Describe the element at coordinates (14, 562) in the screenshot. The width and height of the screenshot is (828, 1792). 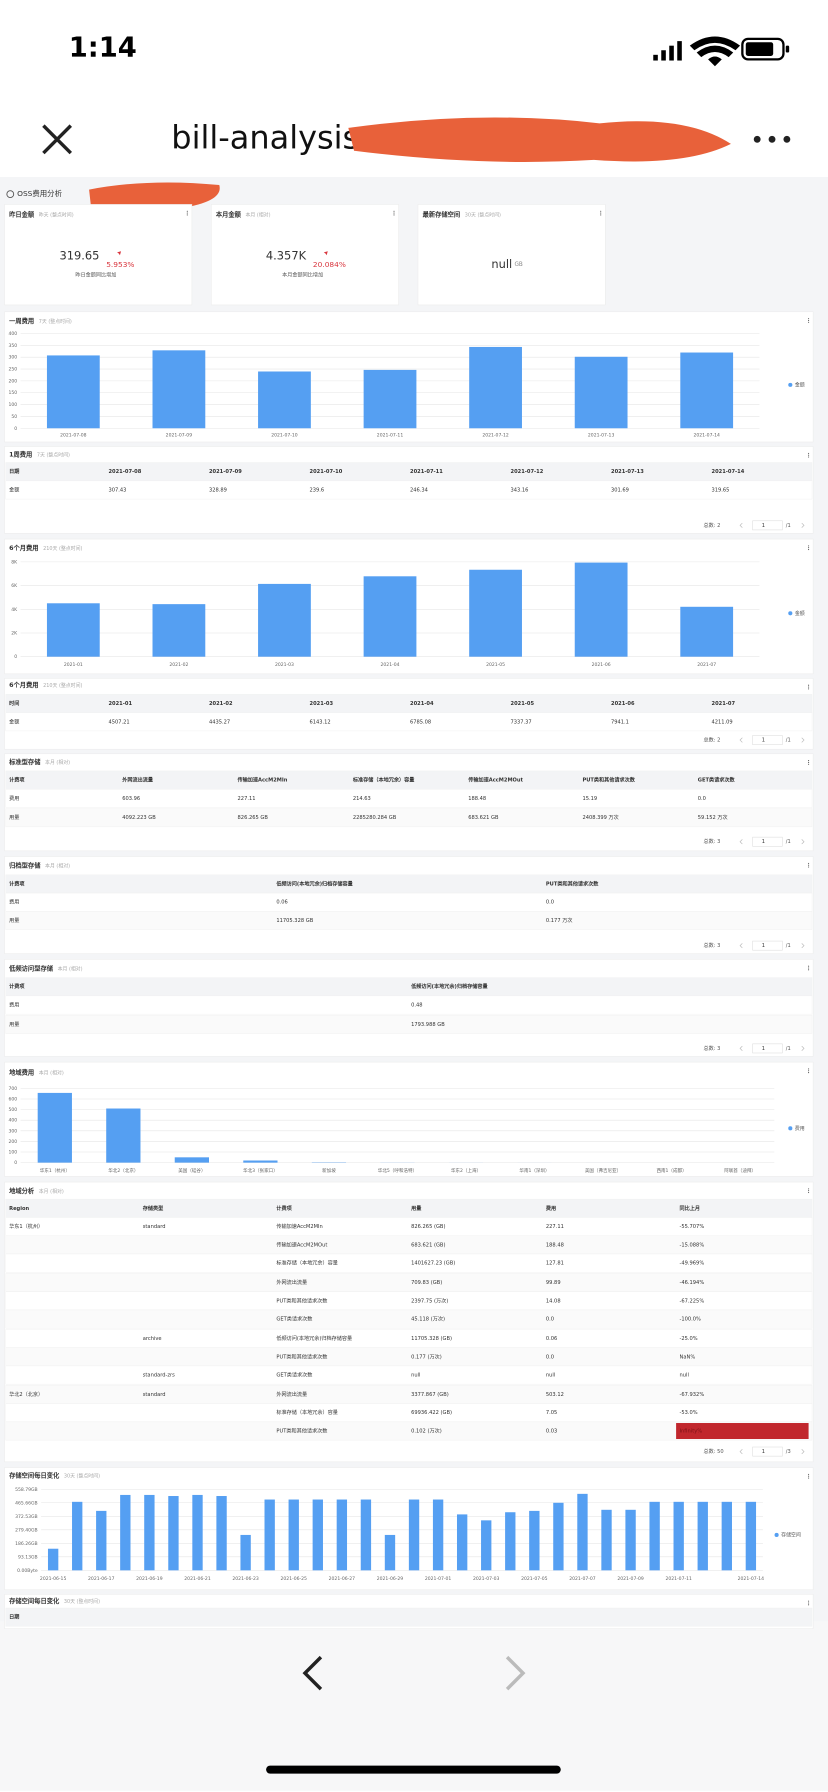
I see `y-tick-label: 8K` at that location.